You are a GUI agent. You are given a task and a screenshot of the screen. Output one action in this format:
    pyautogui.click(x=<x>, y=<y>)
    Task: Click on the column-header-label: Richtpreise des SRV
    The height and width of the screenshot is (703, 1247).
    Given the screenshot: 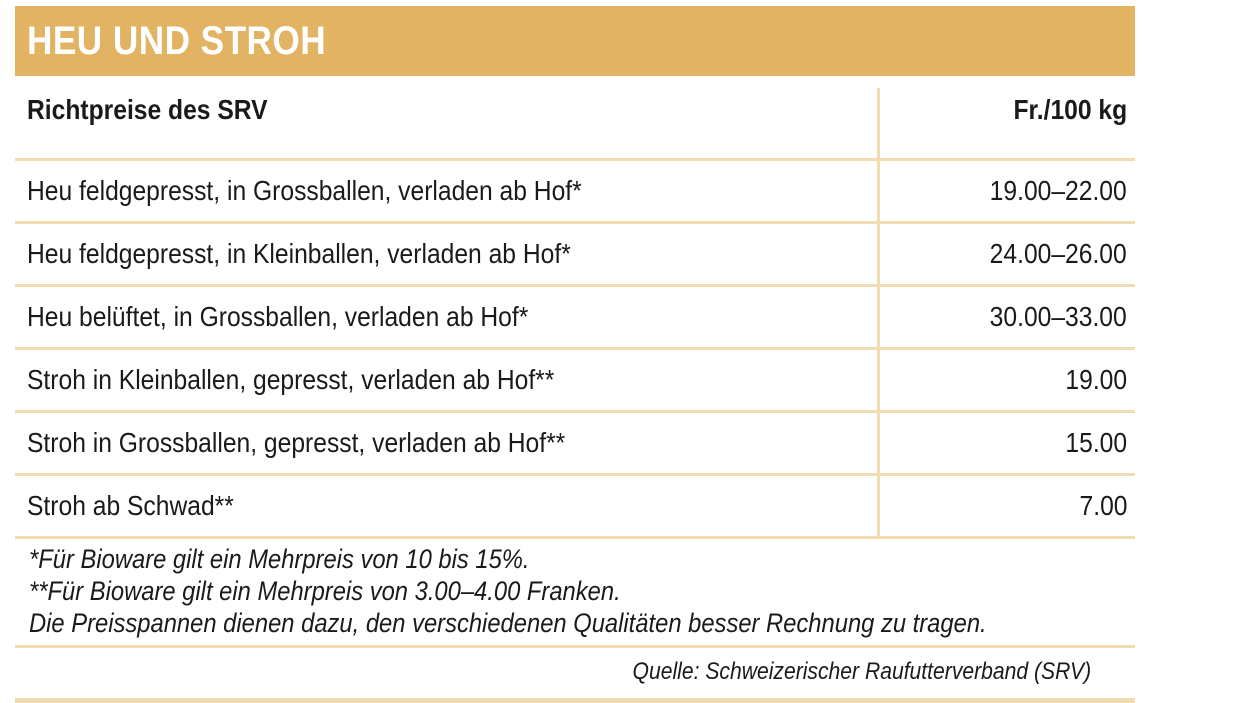 What is the action you would take?
    pyautogui.click(x=447, y=124)
    